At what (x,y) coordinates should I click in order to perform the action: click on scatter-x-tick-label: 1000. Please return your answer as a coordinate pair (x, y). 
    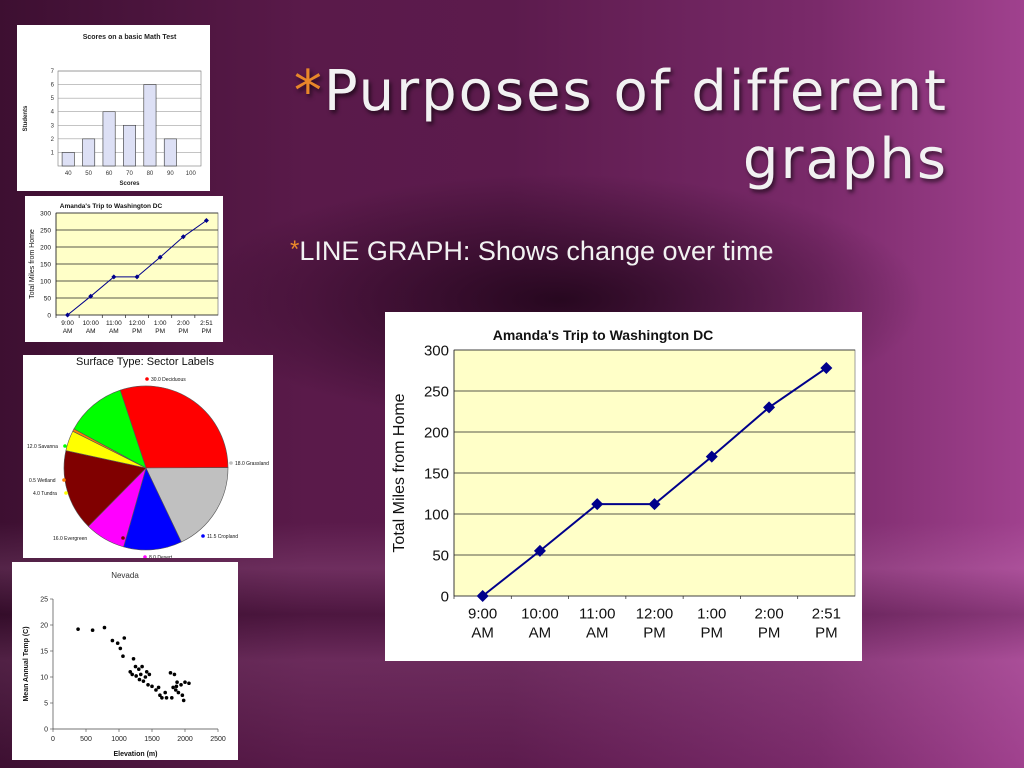
    Looking at the image, I should click on (119, 739).